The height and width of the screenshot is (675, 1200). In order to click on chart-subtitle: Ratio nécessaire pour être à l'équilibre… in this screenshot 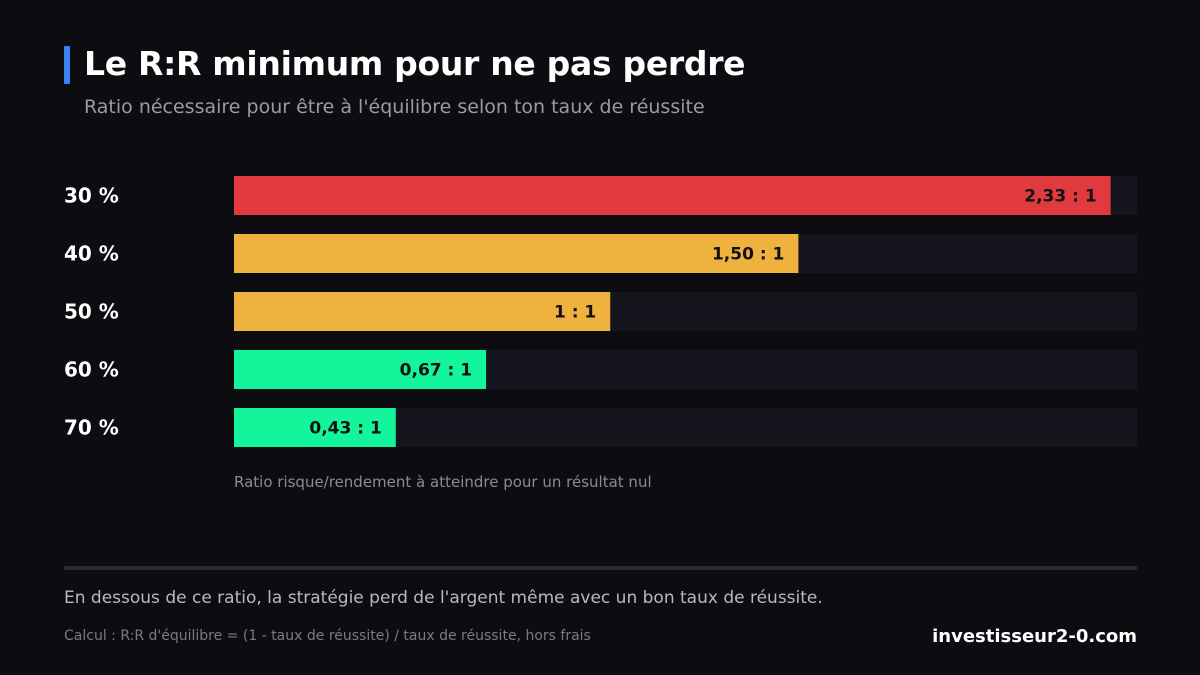, I will do `click(394, 107)`.